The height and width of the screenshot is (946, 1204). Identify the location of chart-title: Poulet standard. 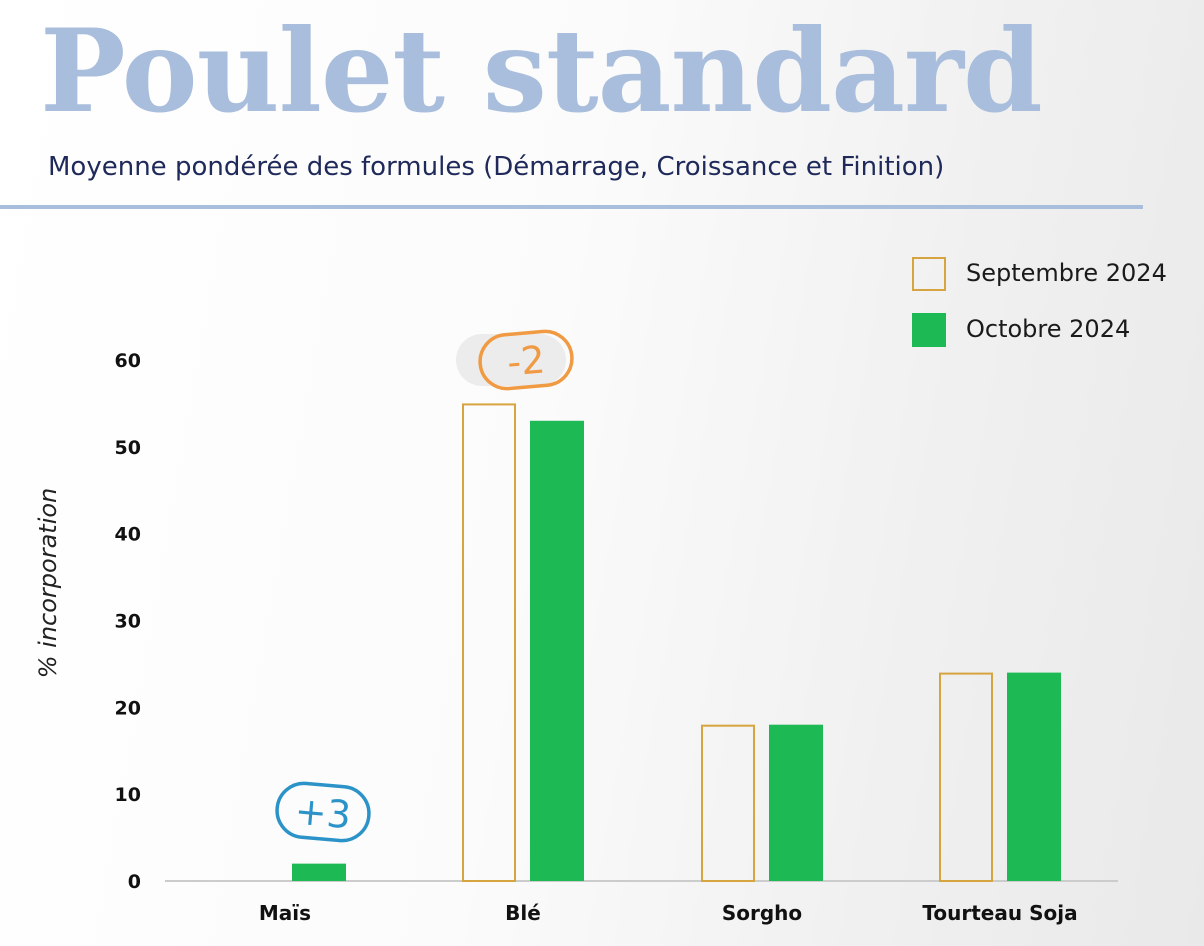
(541, 71).